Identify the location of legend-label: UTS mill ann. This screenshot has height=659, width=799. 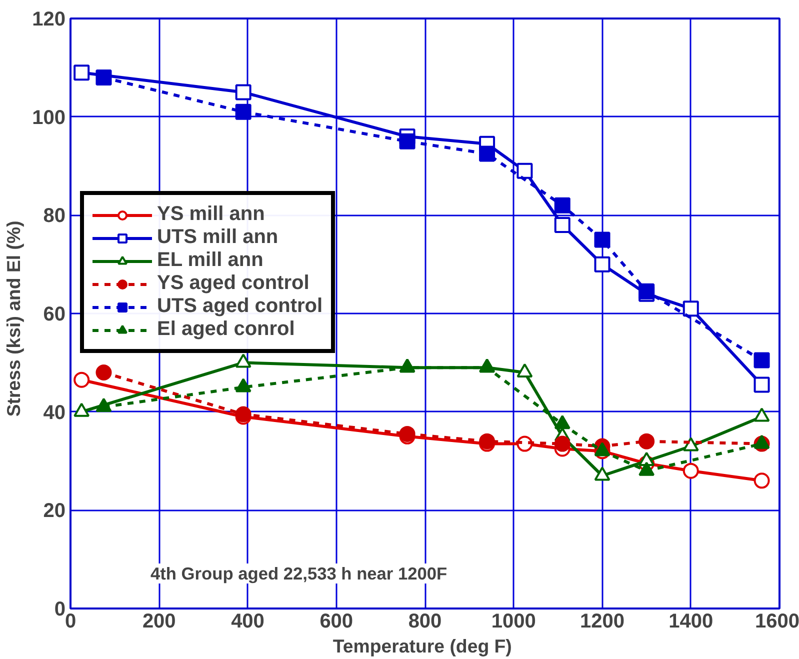
(217, 237).